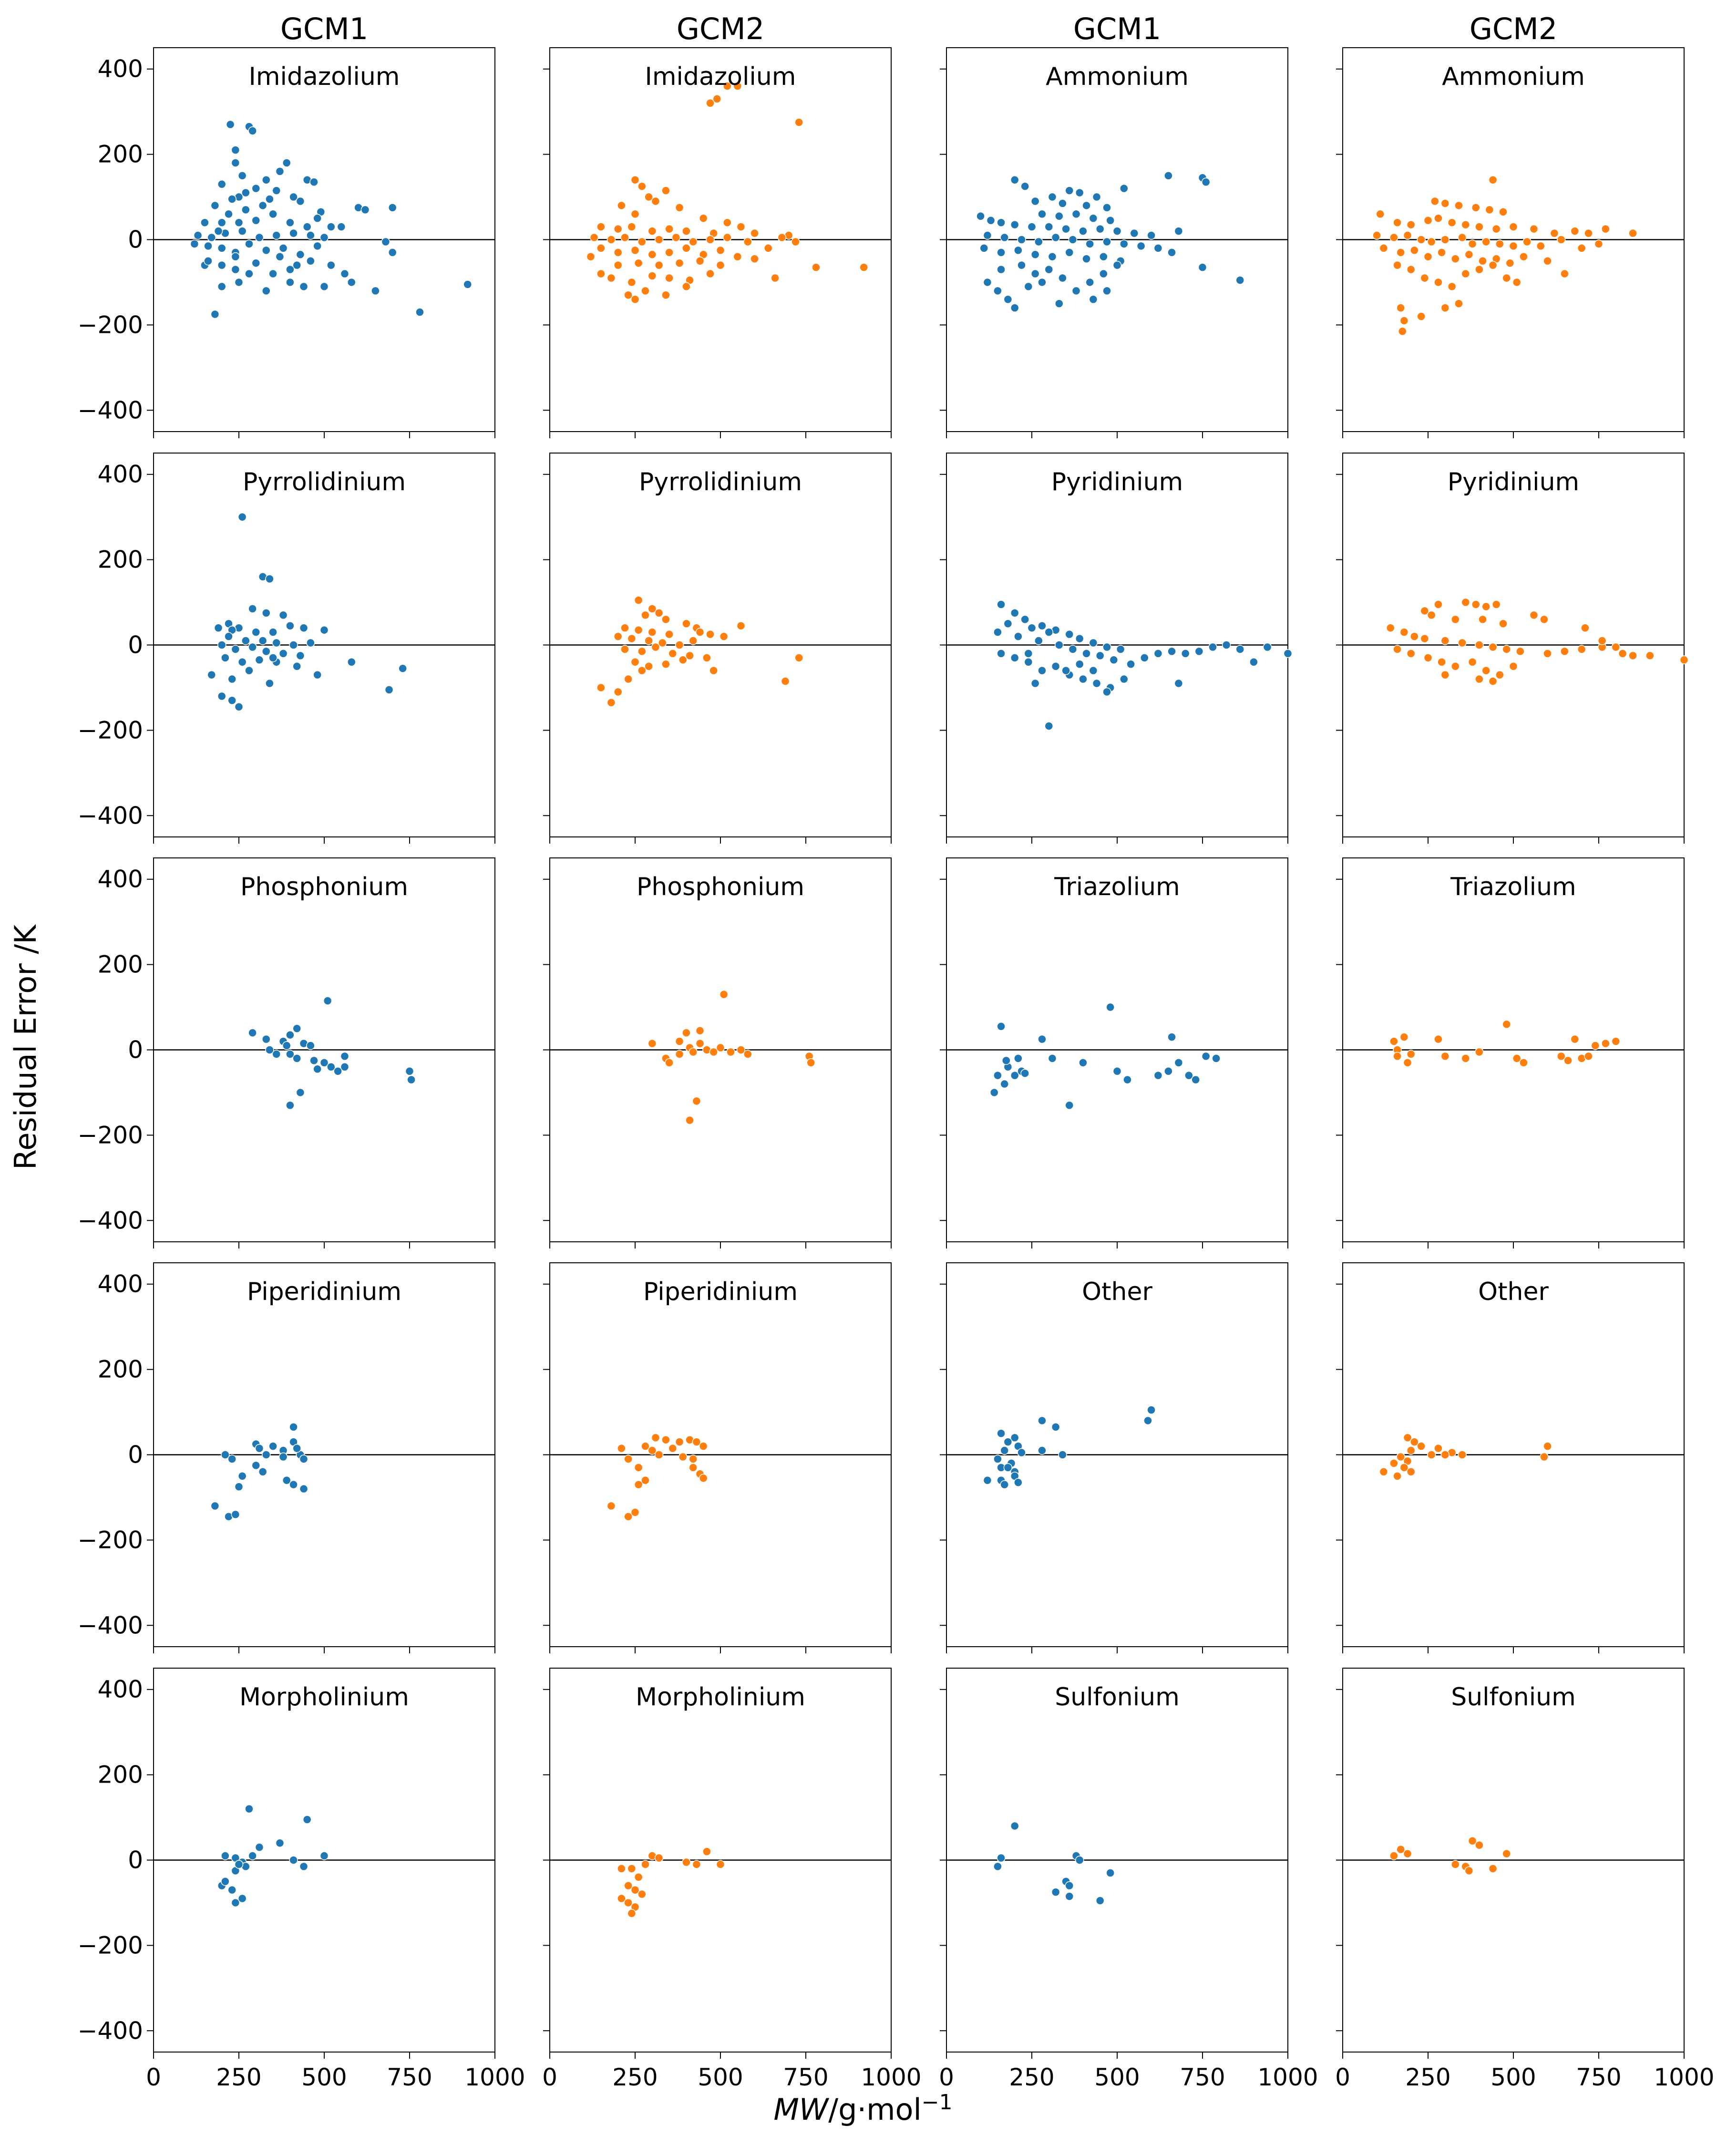 The width and height of the screenshot is (1727, 2156). What do you see at coordinates (720, 76) in the screenshot?
I see `panel-title: Imidazolium` at bounding box center [720, 76].